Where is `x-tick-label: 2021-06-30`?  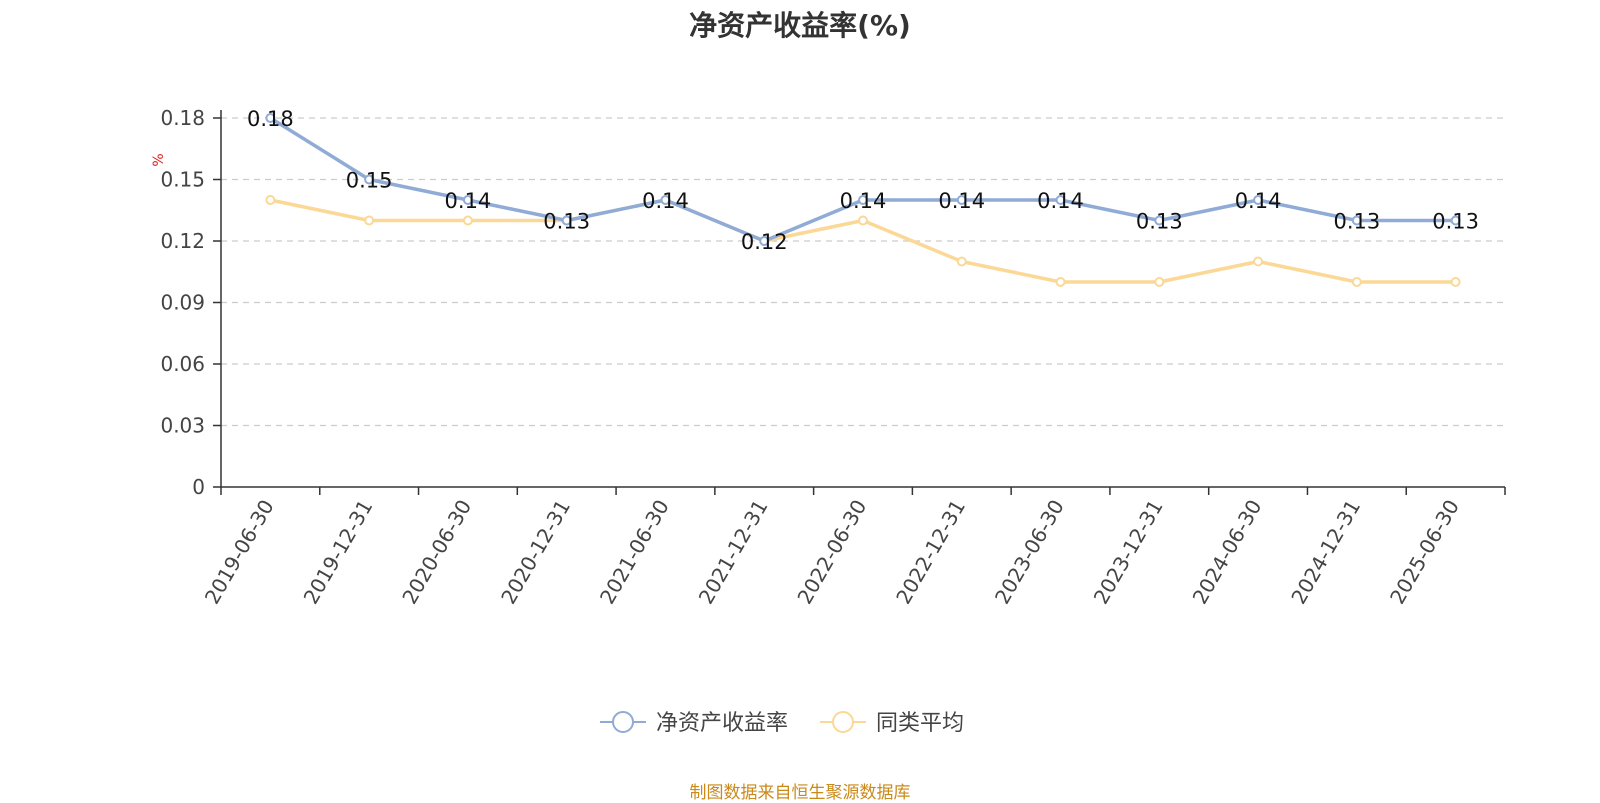 x-tick-label: 2021-06-30 is located at coordinates (634, 552).